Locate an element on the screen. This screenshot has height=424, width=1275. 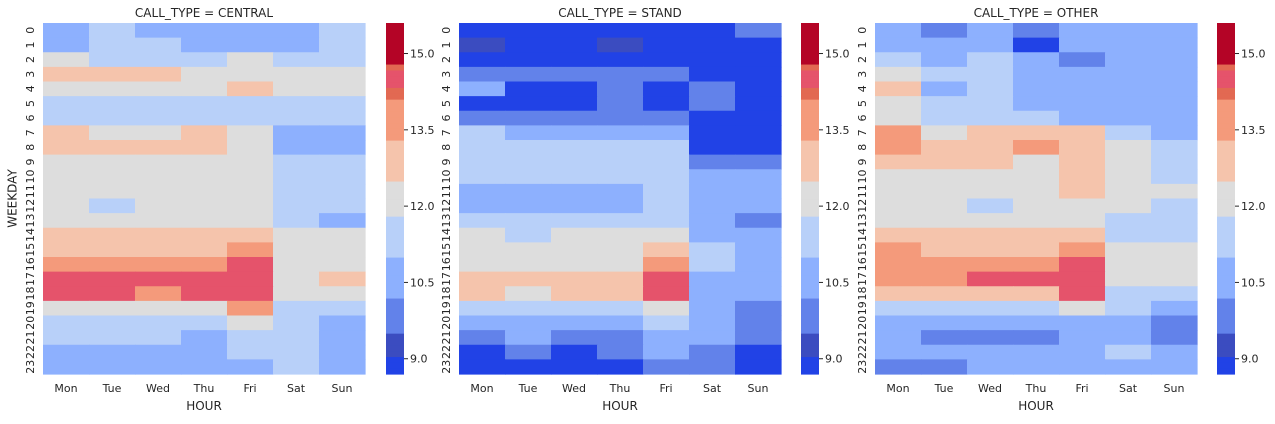
x-tick-label: Fri is located at coordinates (1081, 388).